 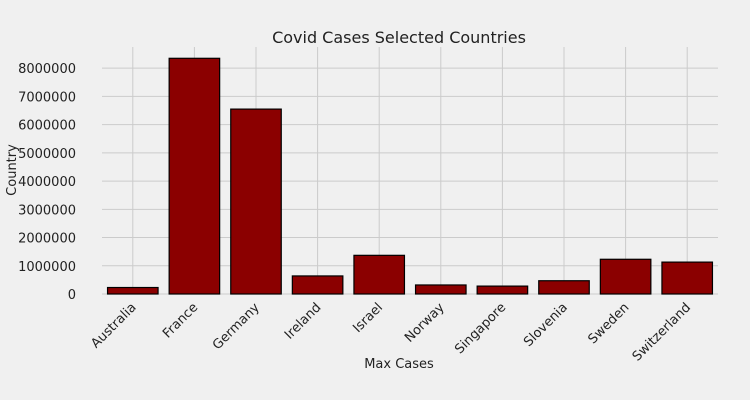 What do you see at coordinates (317, 285) in the screenshot?
I see `bar-ireland` at bounding box center [317, 285].